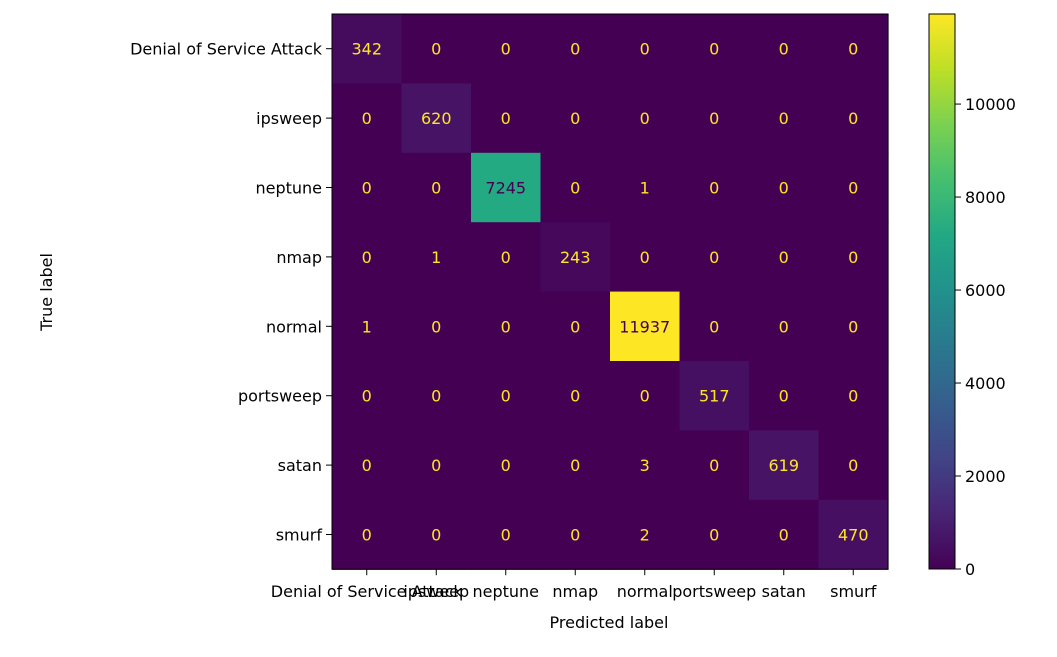  Describe the element at coordinates (299, 535) in the screenshot. I see `y-tick-label: smurf` at that location.